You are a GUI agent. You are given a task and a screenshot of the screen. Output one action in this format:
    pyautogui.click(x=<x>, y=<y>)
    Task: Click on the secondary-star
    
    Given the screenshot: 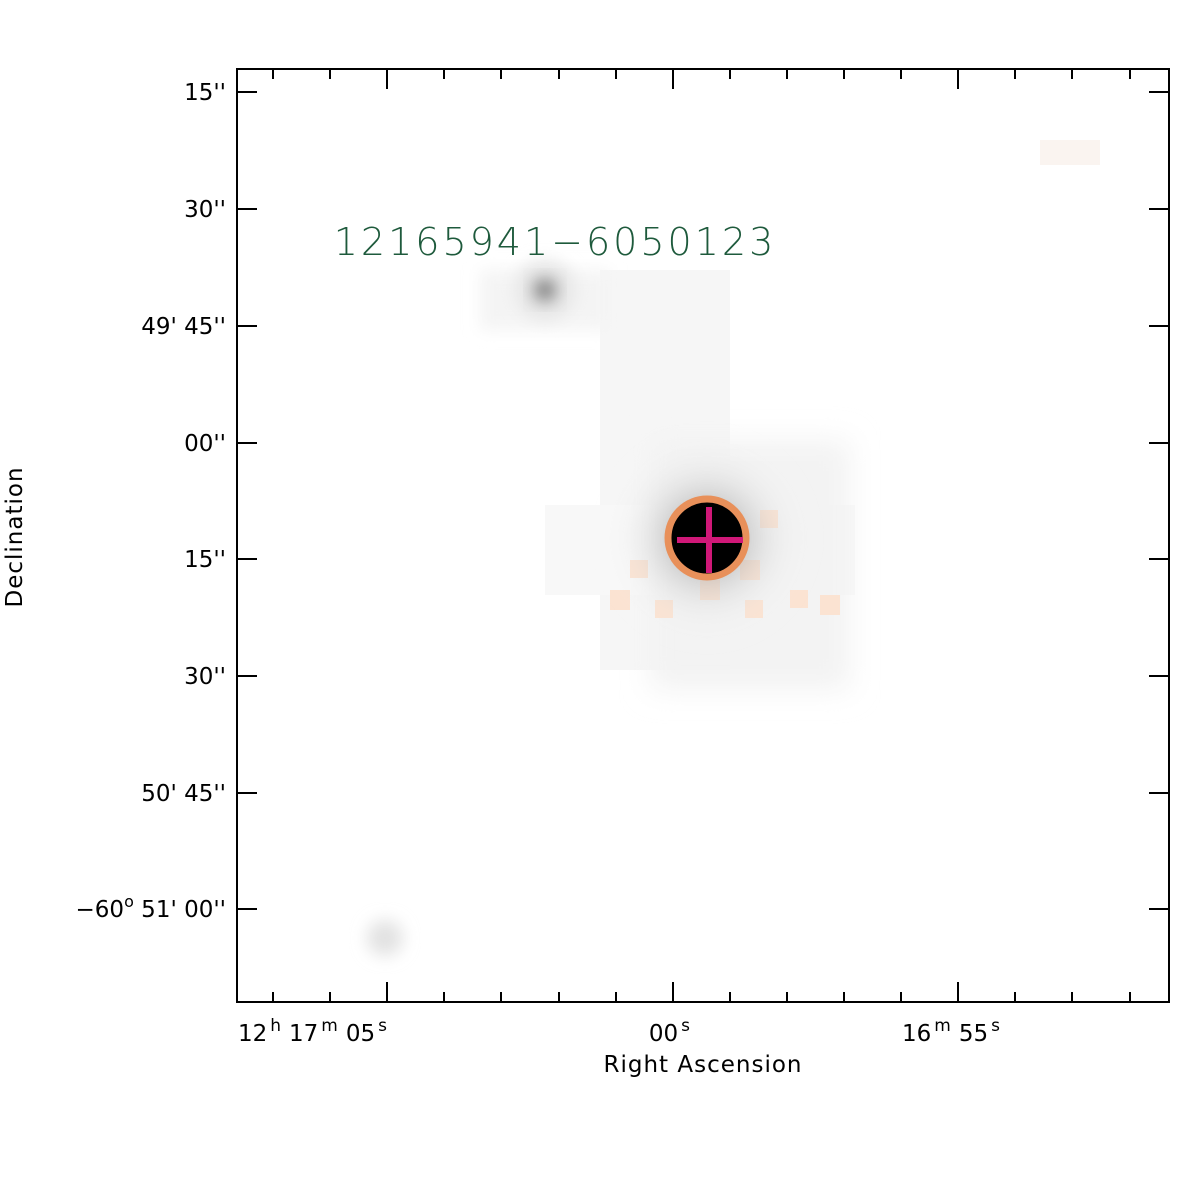 What is the action you would take?
    pyautogui.click(x=545, y=290)
    